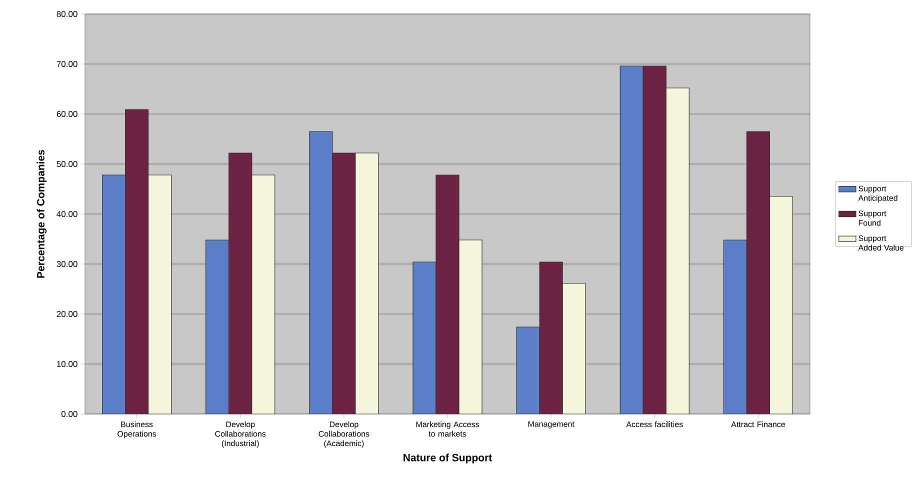  What do you see at coordinates (137, 429) in the screenshot?
I see `x-tick-label: Business Operations` at bounding box center [137, 429].